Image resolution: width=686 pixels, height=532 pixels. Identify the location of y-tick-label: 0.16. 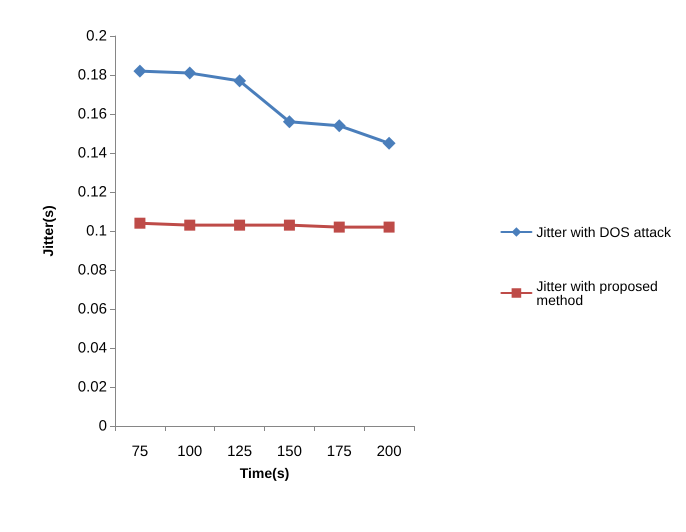
(92, 114).